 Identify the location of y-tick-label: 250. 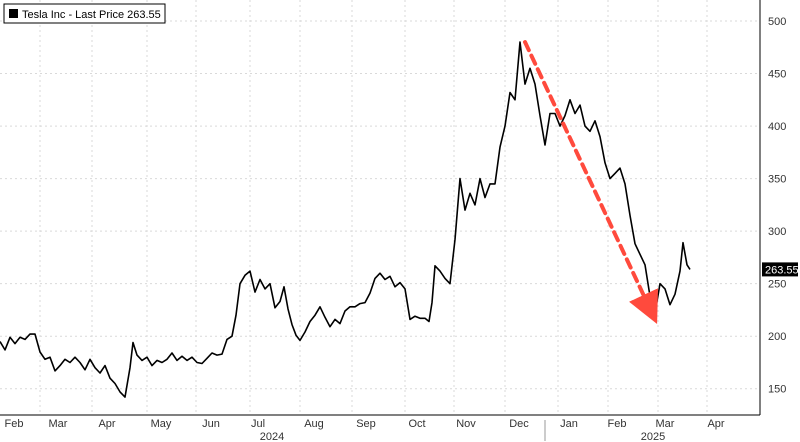
(777, 285).